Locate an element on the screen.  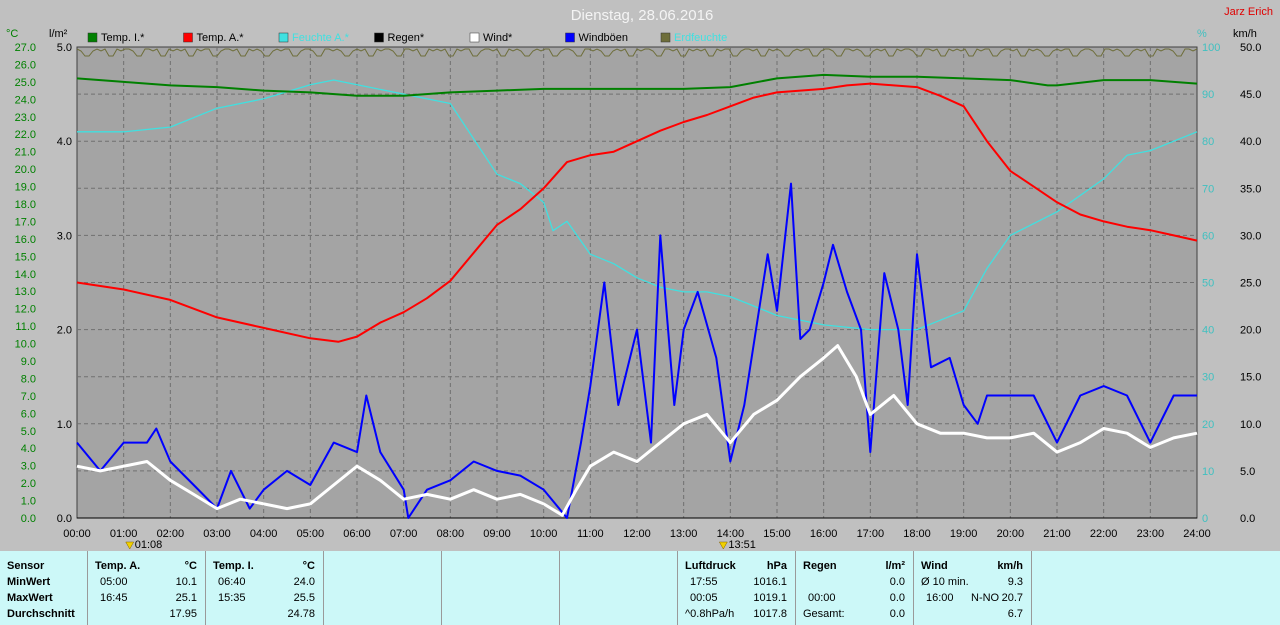
wind-tick-label: 50.0 is located at coordinates (1250, 48).